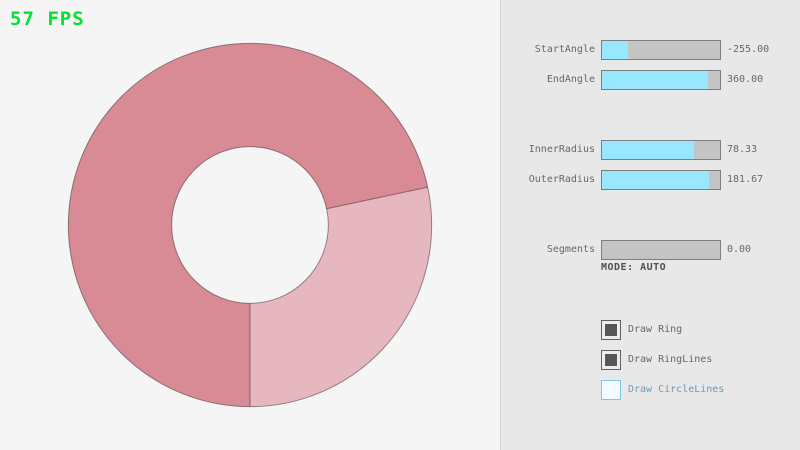 The image size is (800, 450). What do you see at coordinates (676, 389) in the screenshot?
I see `draw-circlelines-label: Draw CircleLines` at bounding box center [676, 389].